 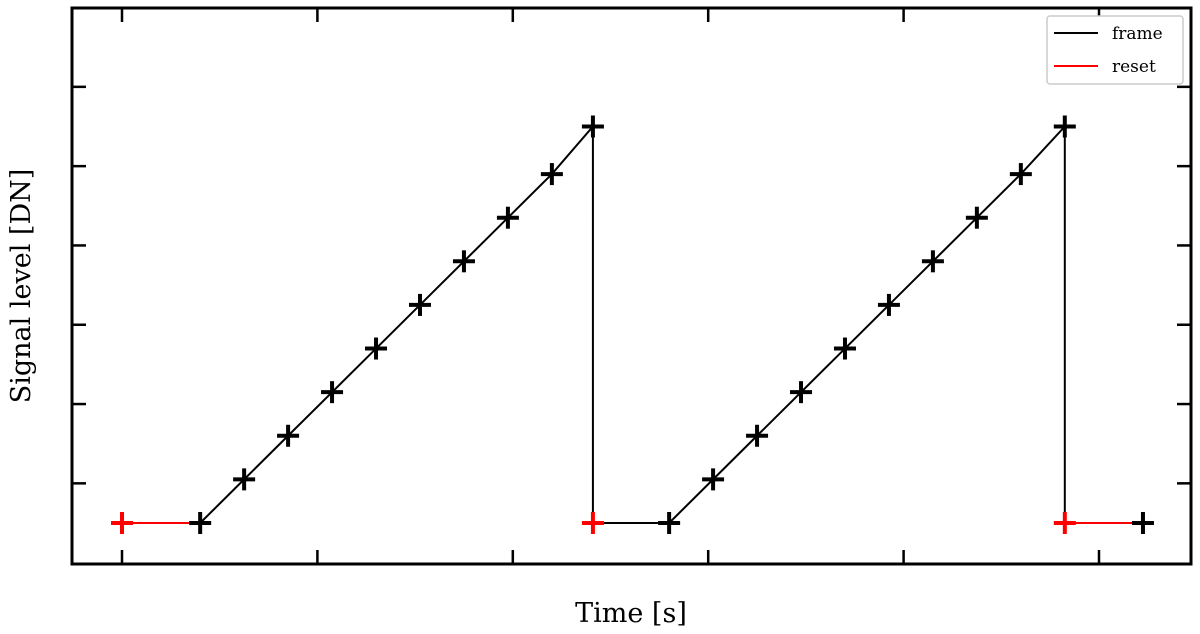 I want to click on legend-reset-label: reset, so click(x=1134, y=67).